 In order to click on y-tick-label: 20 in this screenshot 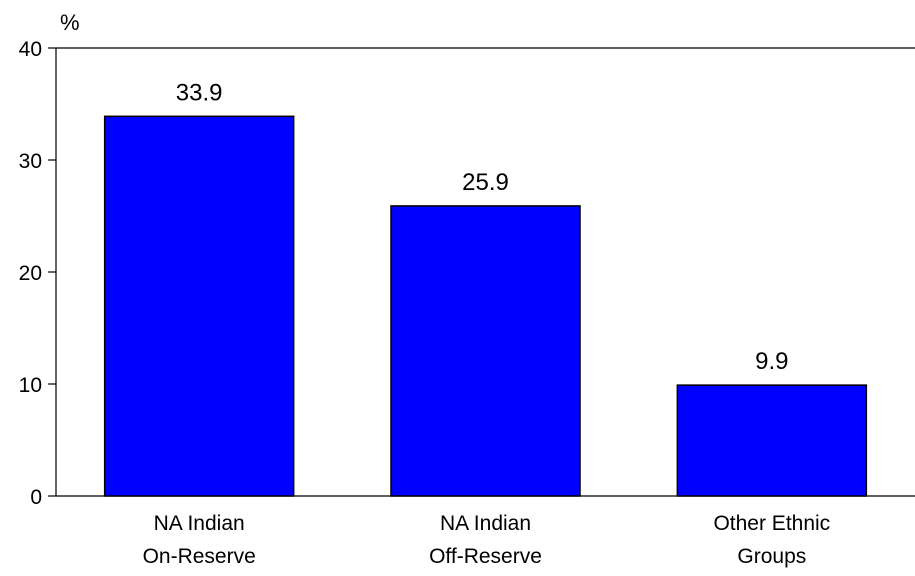, I will do `click(30, 273)`.